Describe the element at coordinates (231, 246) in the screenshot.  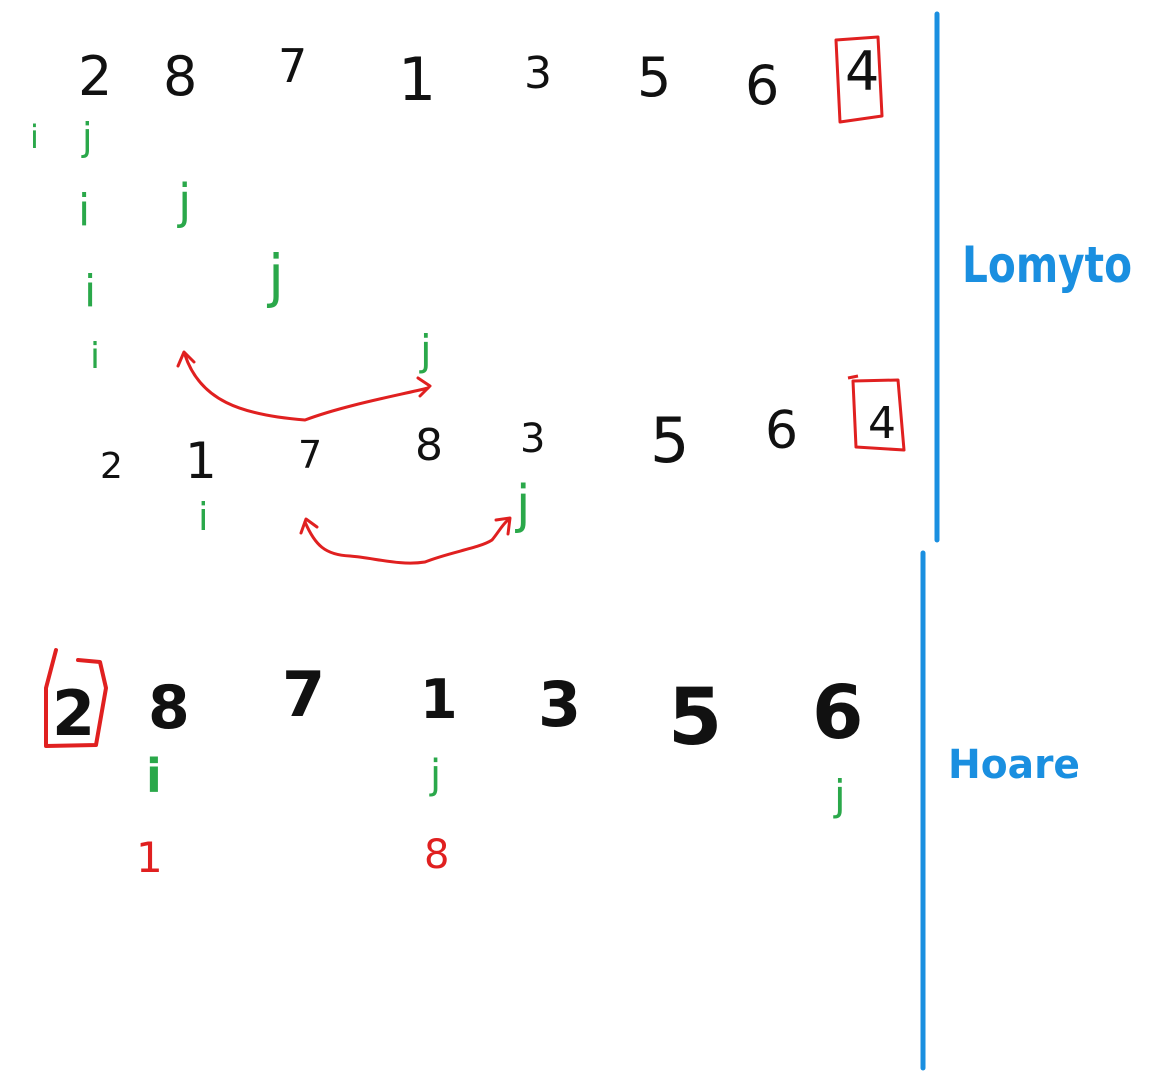
I see `lomuto-pointers: i j i j i j i j` at that location.